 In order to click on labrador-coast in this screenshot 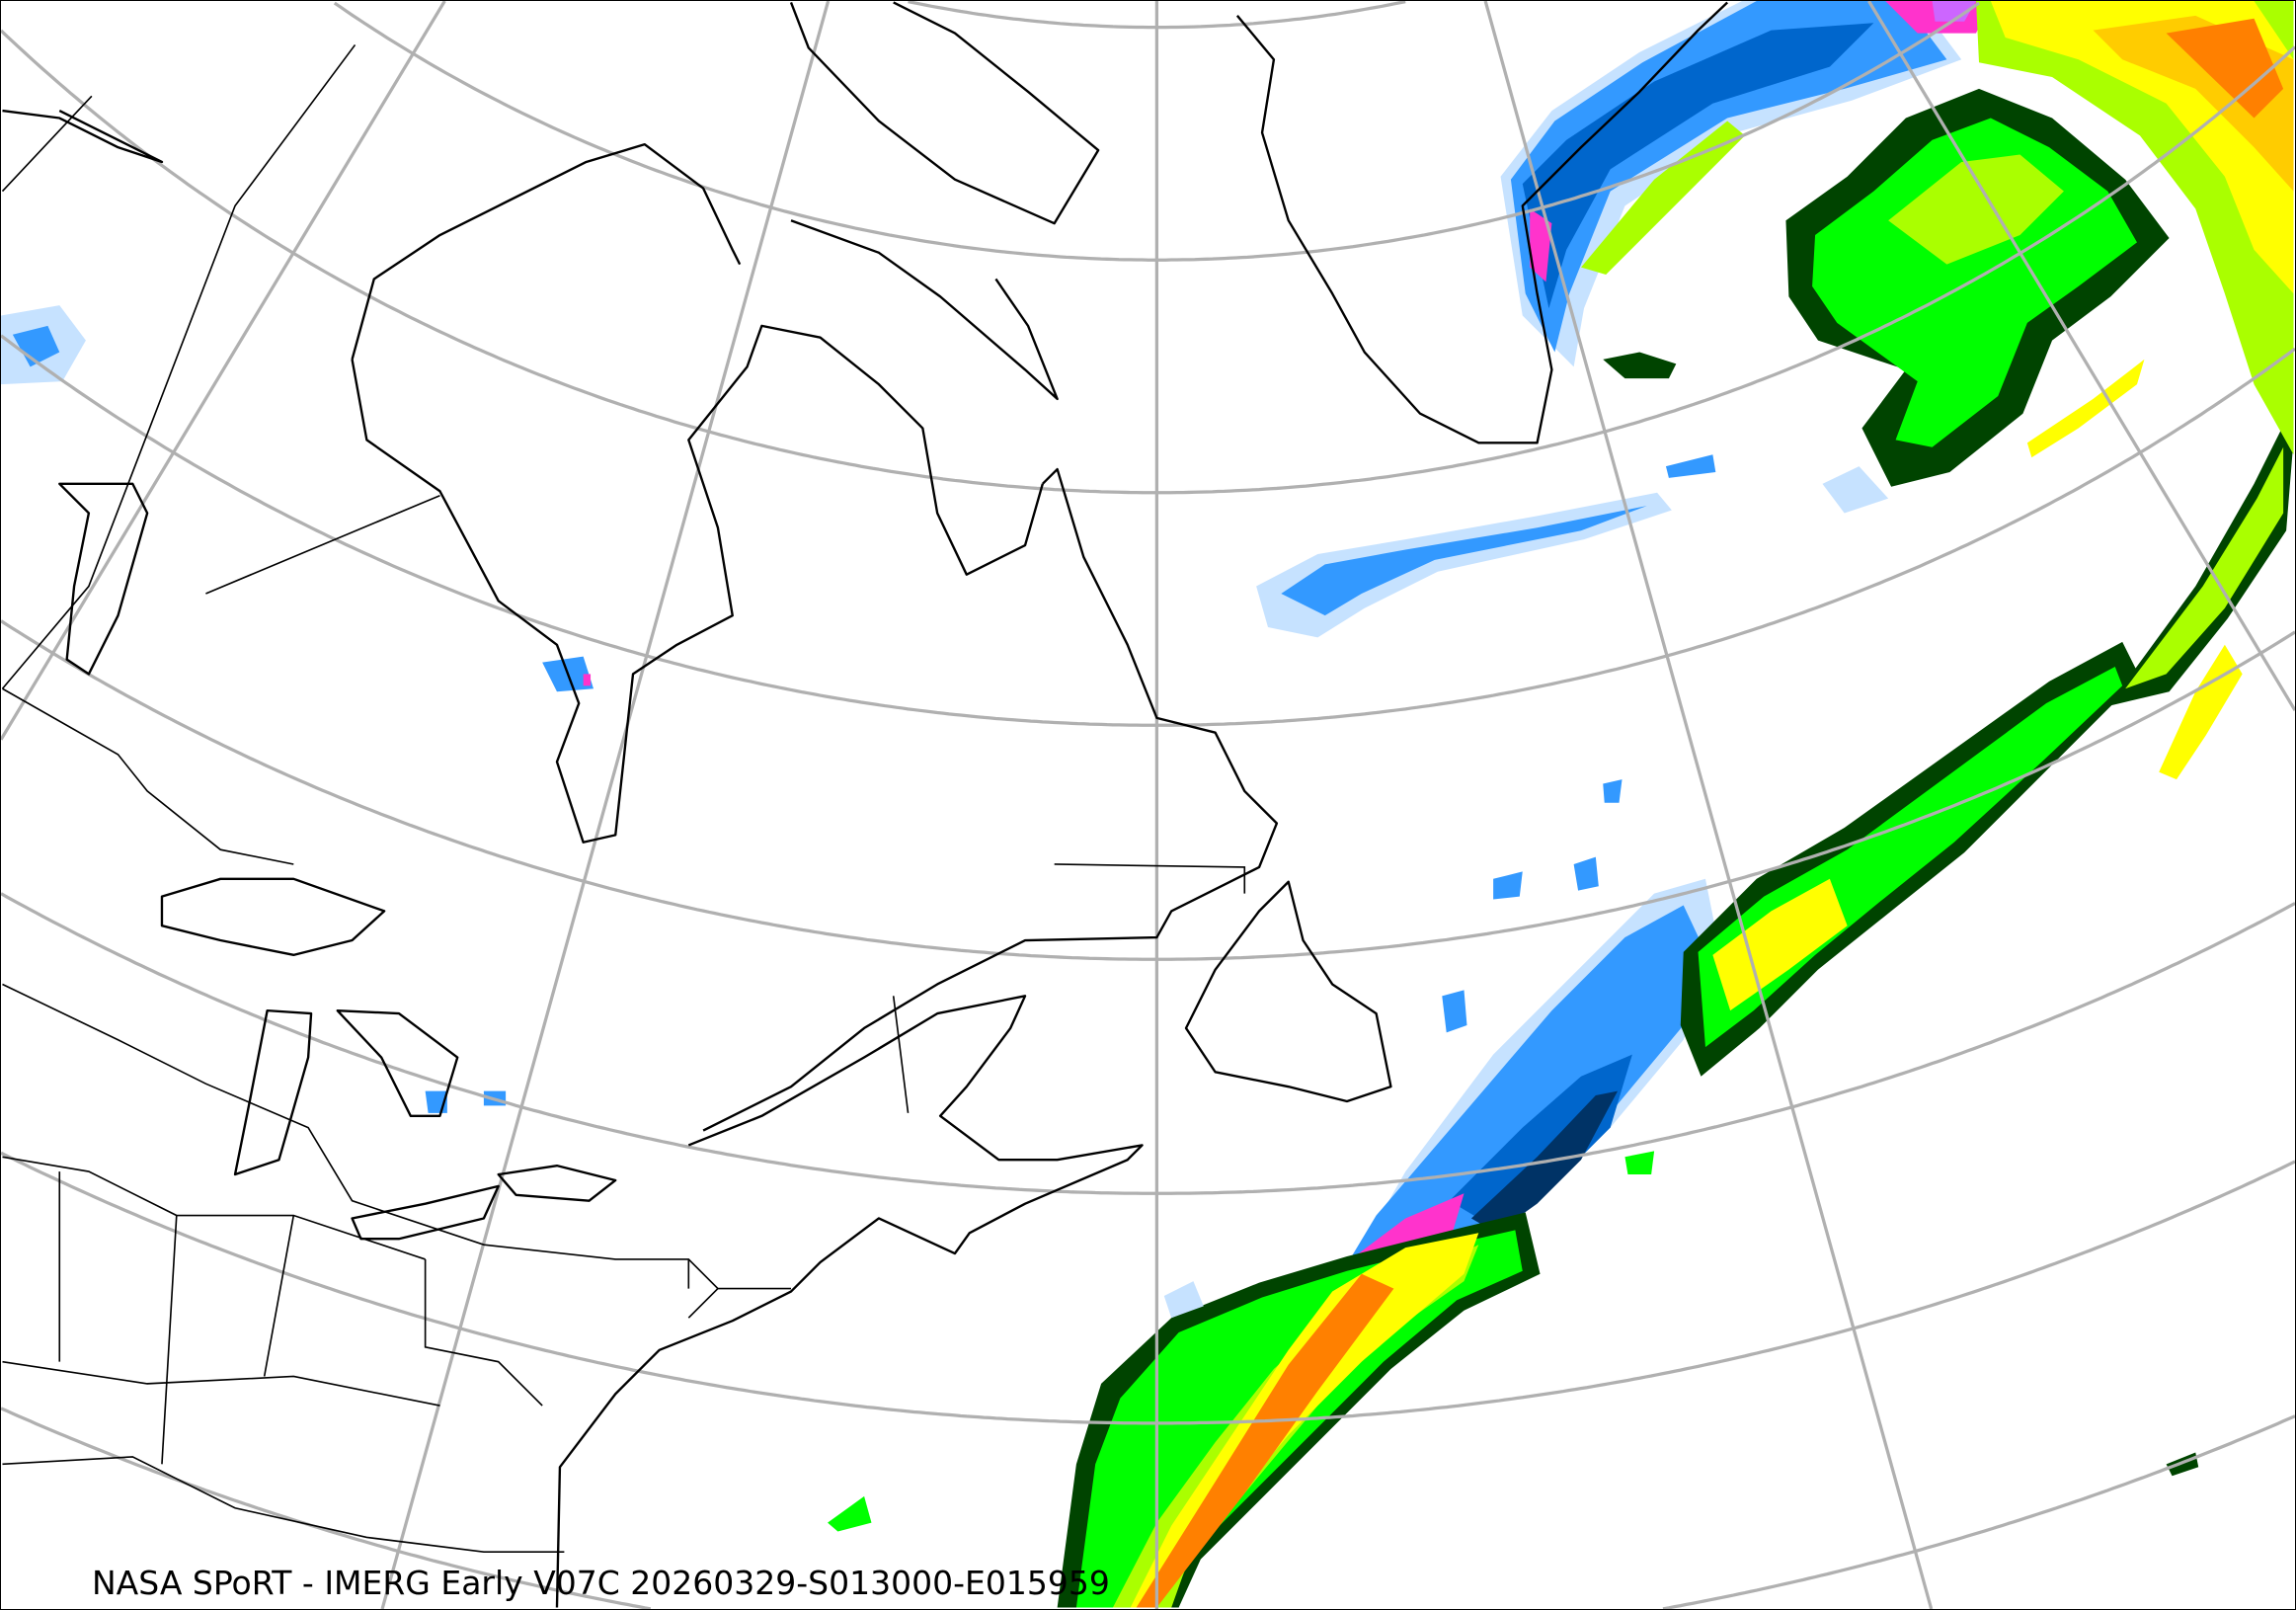, I will do `click(991, 799)`.